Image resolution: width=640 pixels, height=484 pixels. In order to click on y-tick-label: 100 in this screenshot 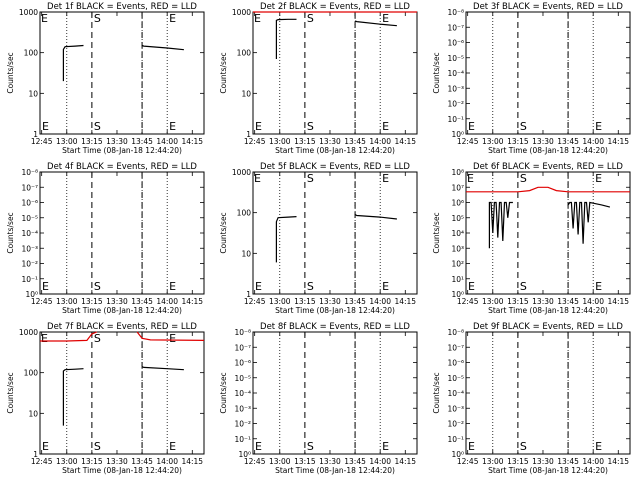, I will do `click(31, 373)`.